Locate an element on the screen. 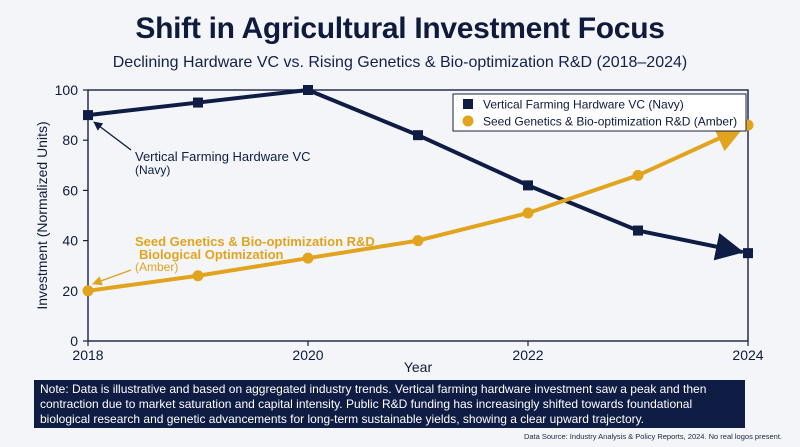  y-axis-label: Investment (Normalized Units) is located at coordinates (42, 215).